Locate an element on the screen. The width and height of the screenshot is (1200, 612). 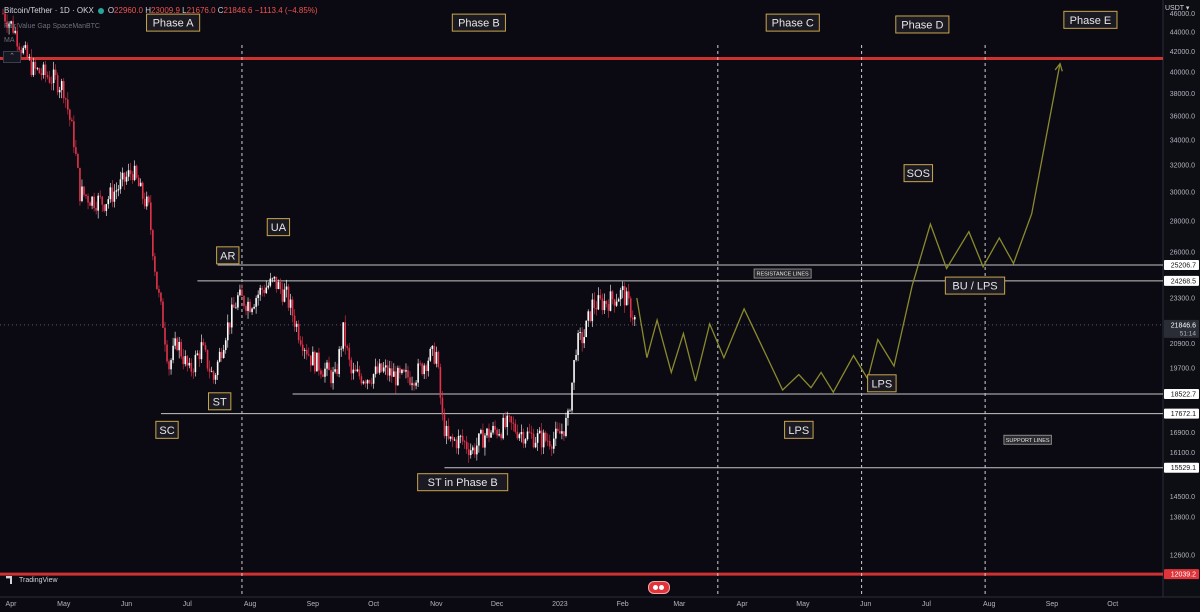
collapse-legend-button: ⌃ is located at coordinates (12, 57).